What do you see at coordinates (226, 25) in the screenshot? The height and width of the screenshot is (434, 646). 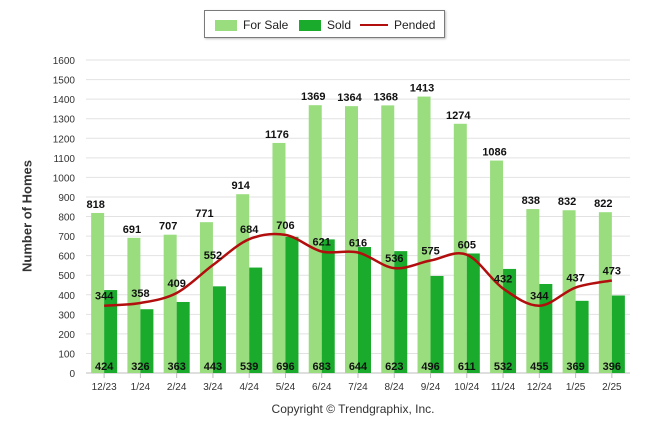 I see `legend-swatch-for-sale` at bounding box center [226, 25].